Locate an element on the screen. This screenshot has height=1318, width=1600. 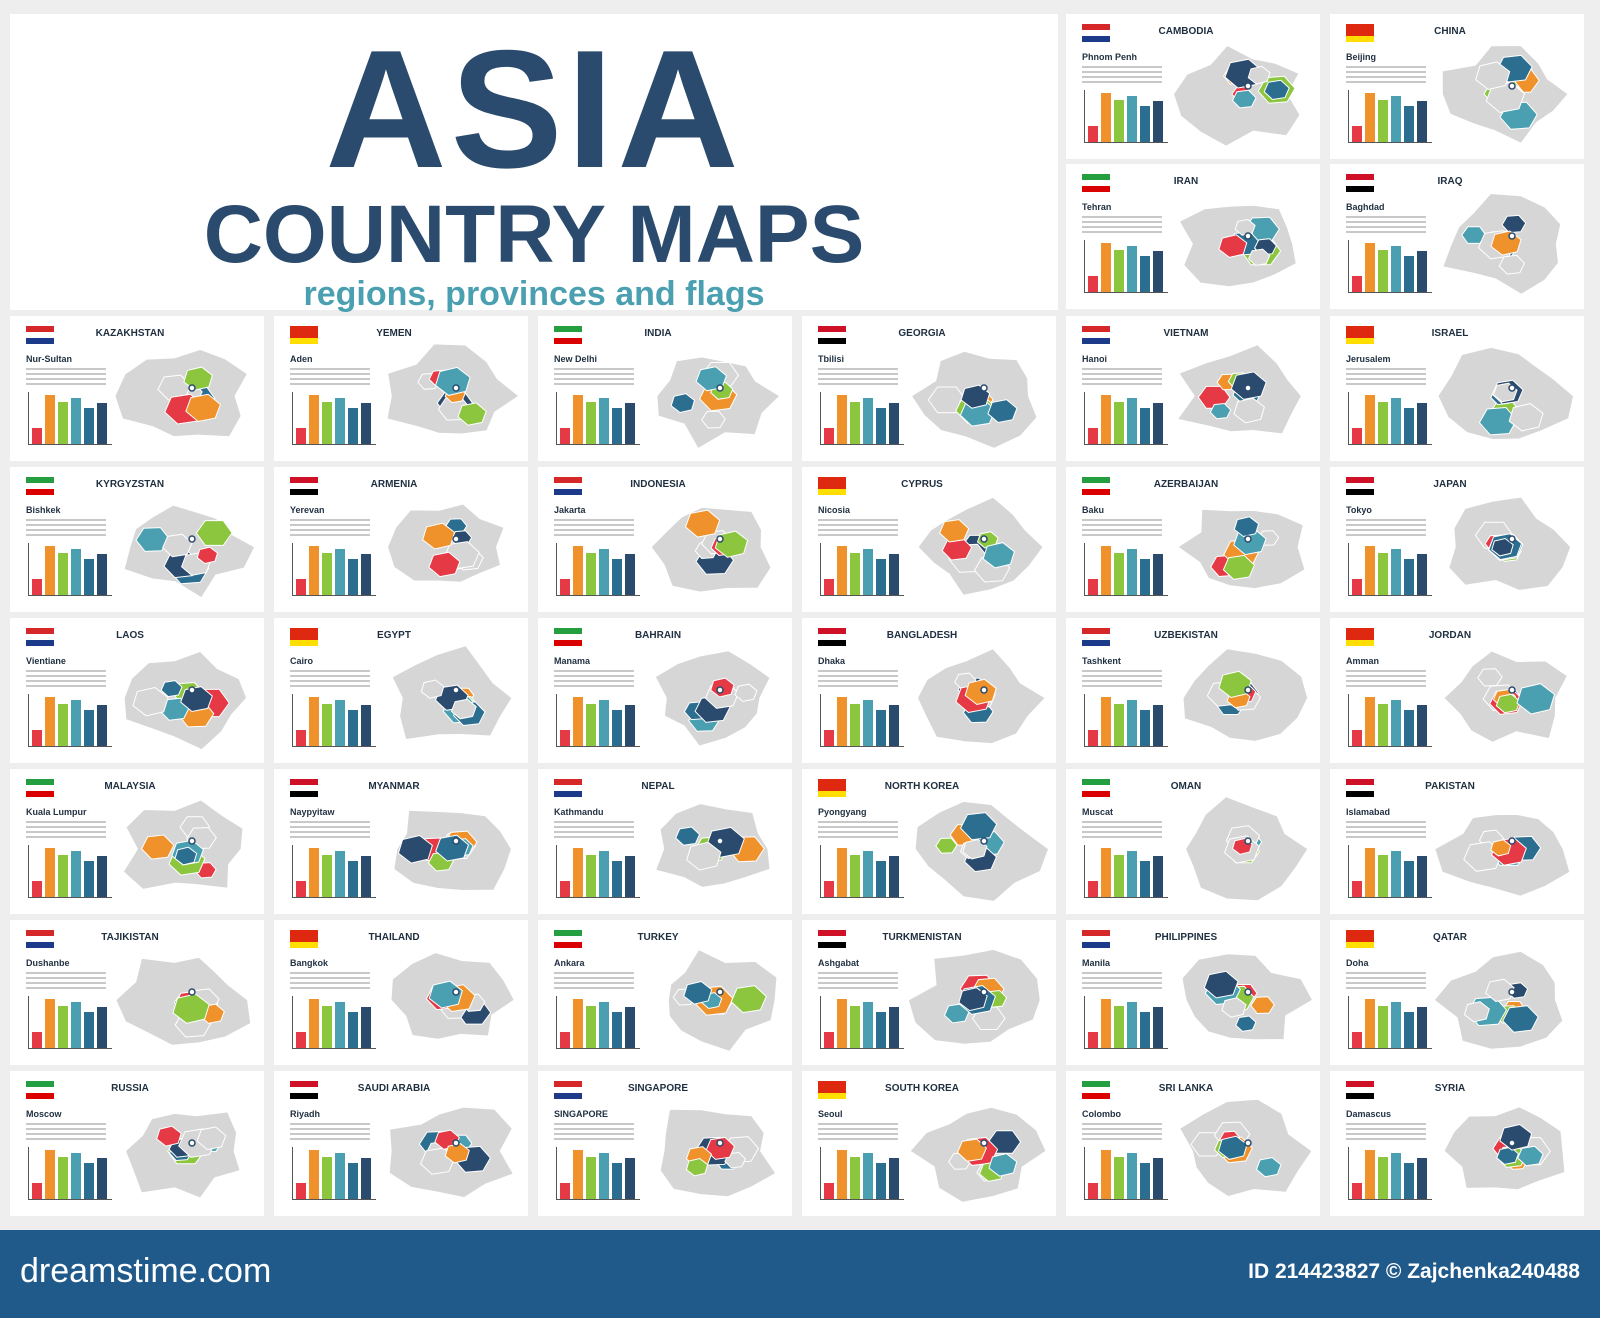
country-name: SAUDI ARABIA is located at coordinates (394, 1088).